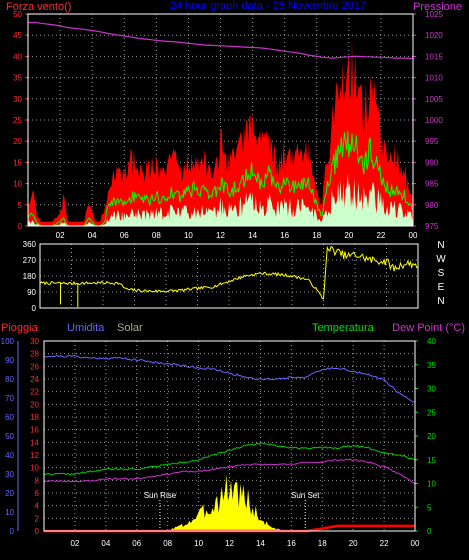 This screenshot has height=560, width=469. Describe the element at coordinates (220, 235) in the screenshot. I see `hour-tick-label-top: 12` at that location.